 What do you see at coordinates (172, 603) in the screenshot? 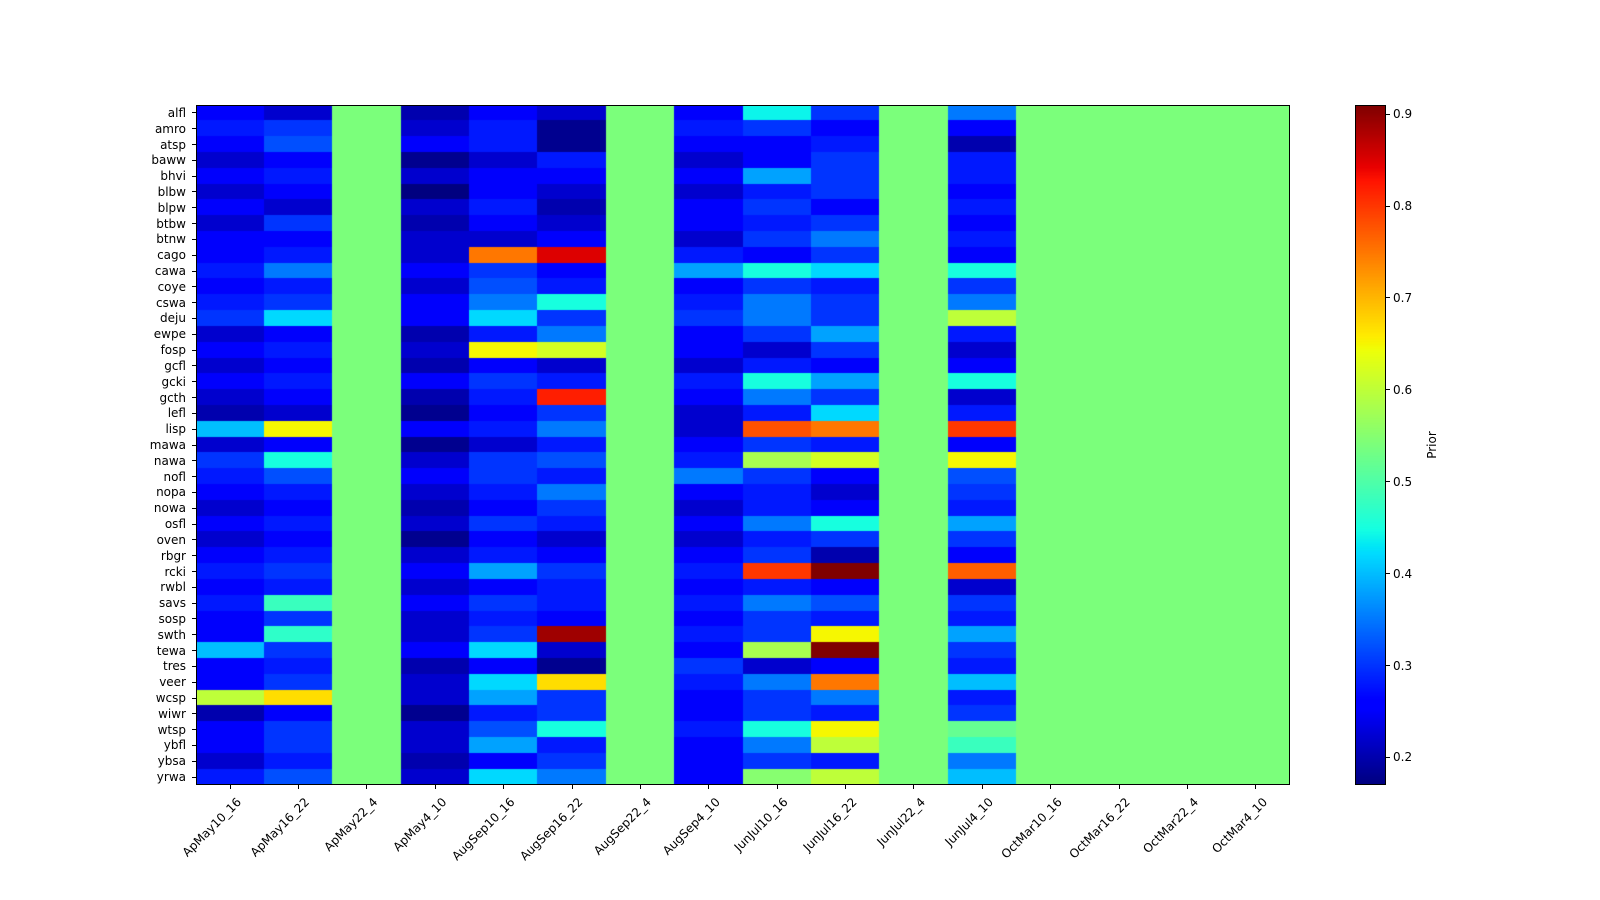
I see `y-tick-label-savs: savs` at bounding box center [172, 603].